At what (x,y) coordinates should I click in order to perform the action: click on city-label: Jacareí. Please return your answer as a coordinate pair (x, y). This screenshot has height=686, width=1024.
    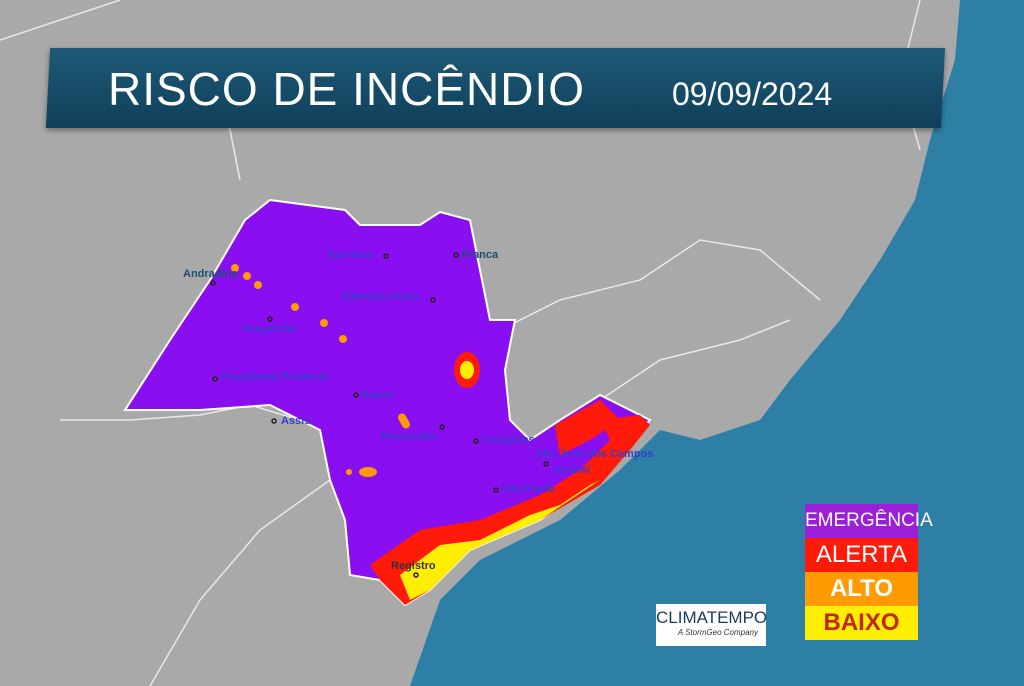
    Looking at the image, I should click on (571, 470).